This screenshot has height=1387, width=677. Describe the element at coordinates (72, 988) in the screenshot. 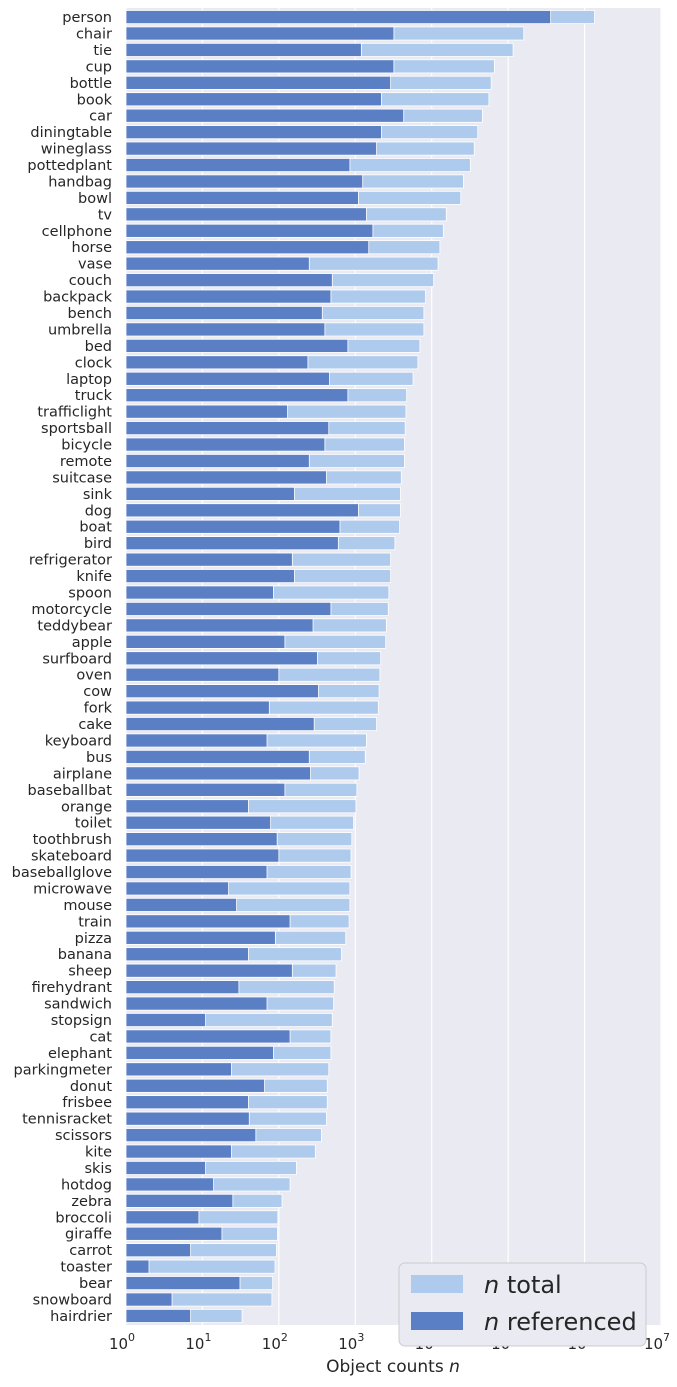

I see `category-label-firehydrant: firehydrant` at that location.